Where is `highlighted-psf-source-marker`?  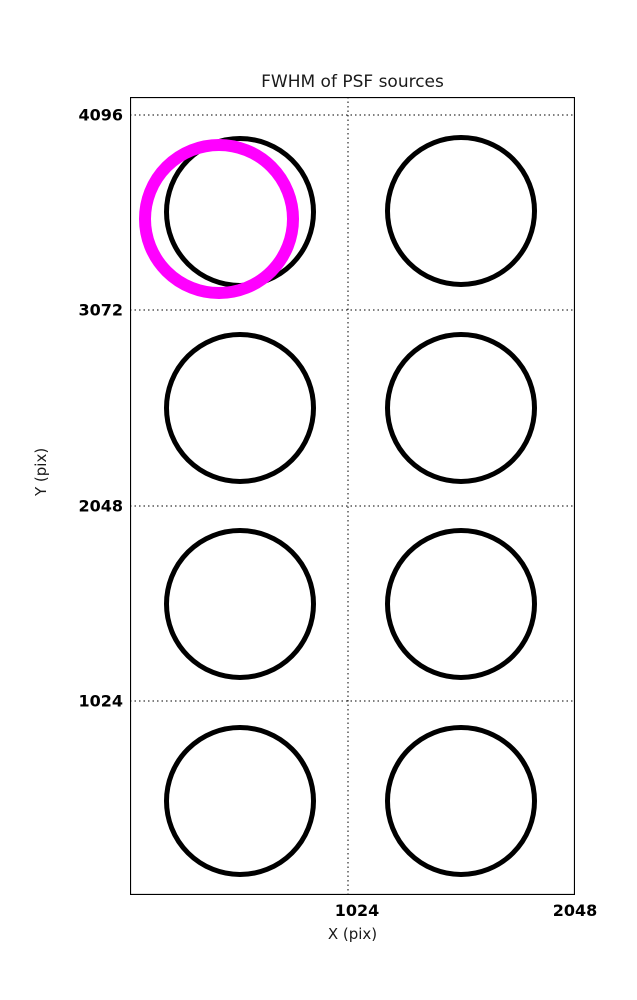
highlighted-psf-source-marker is located at coordinates (219, 219).